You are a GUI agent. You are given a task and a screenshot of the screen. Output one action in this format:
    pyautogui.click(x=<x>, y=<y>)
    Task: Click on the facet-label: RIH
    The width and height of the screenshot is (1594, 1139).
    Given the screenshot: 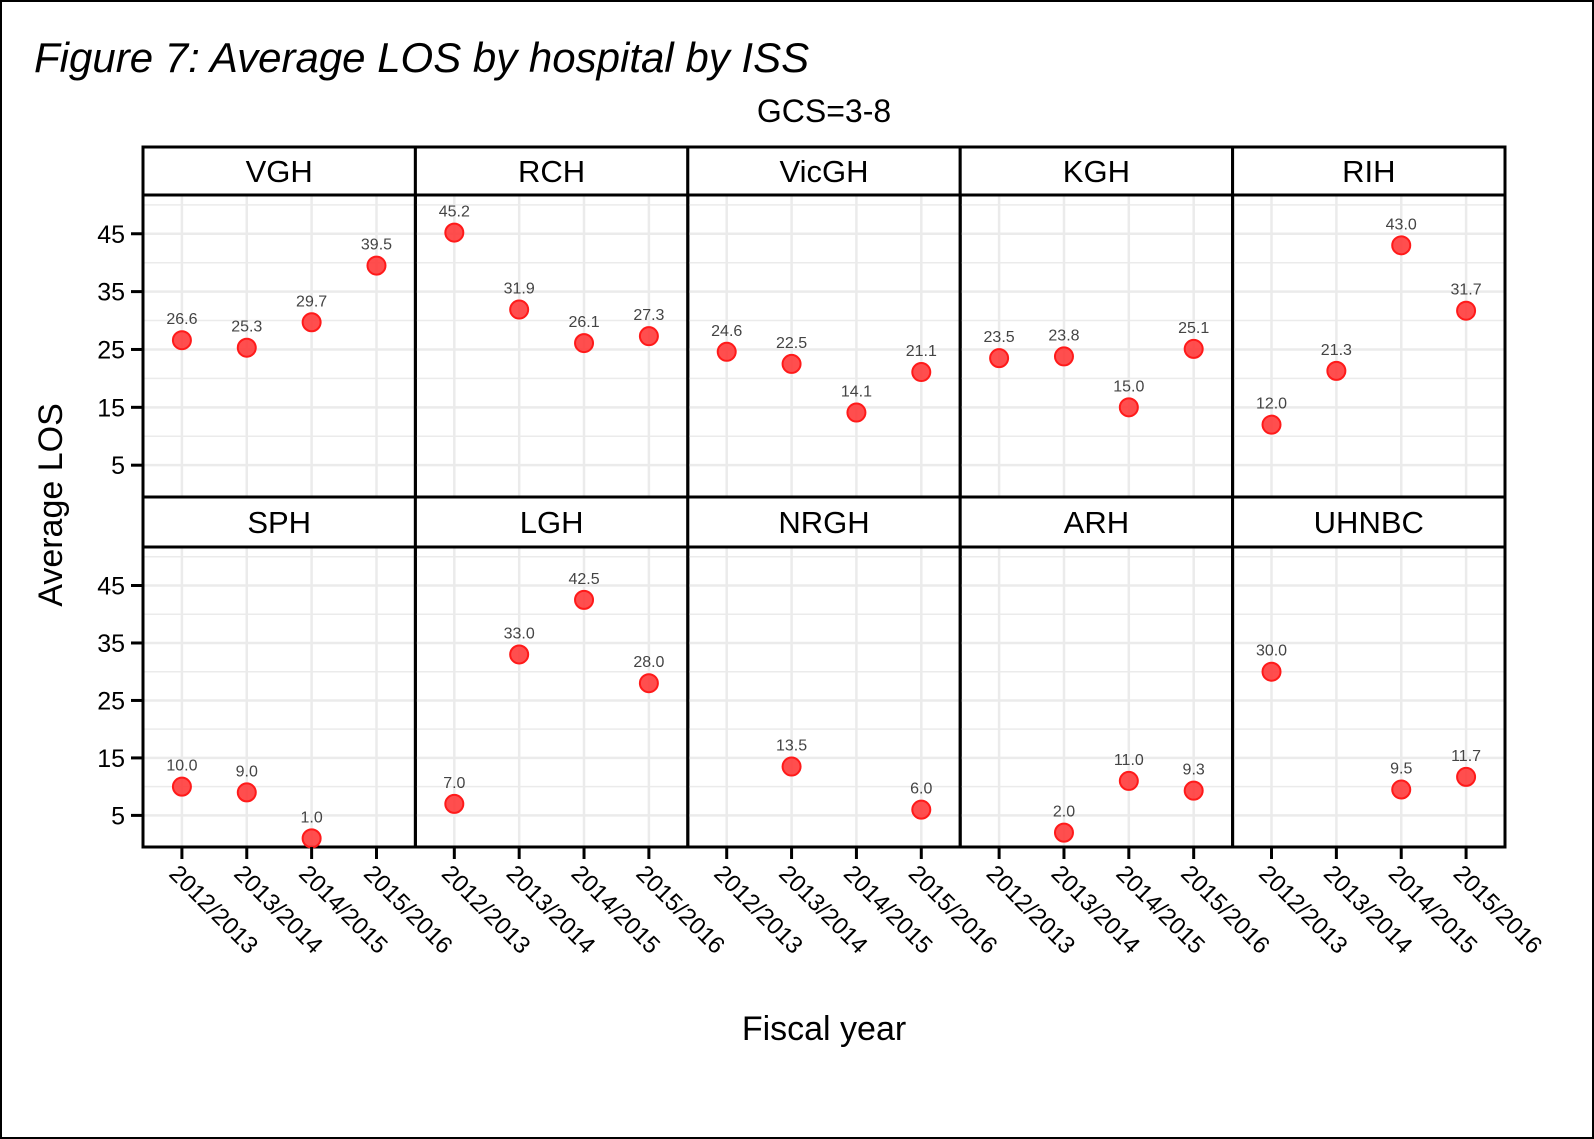 What is the action you would take?
    pyautogui.click(x=1368, y=171)
    